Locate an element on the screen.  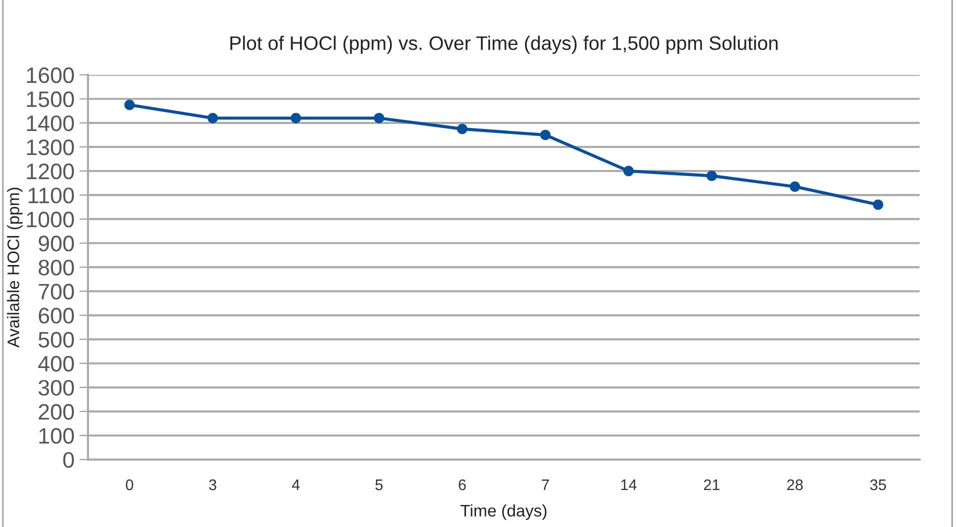
x-tick-label: 14 is located at coordinates (629, 485).